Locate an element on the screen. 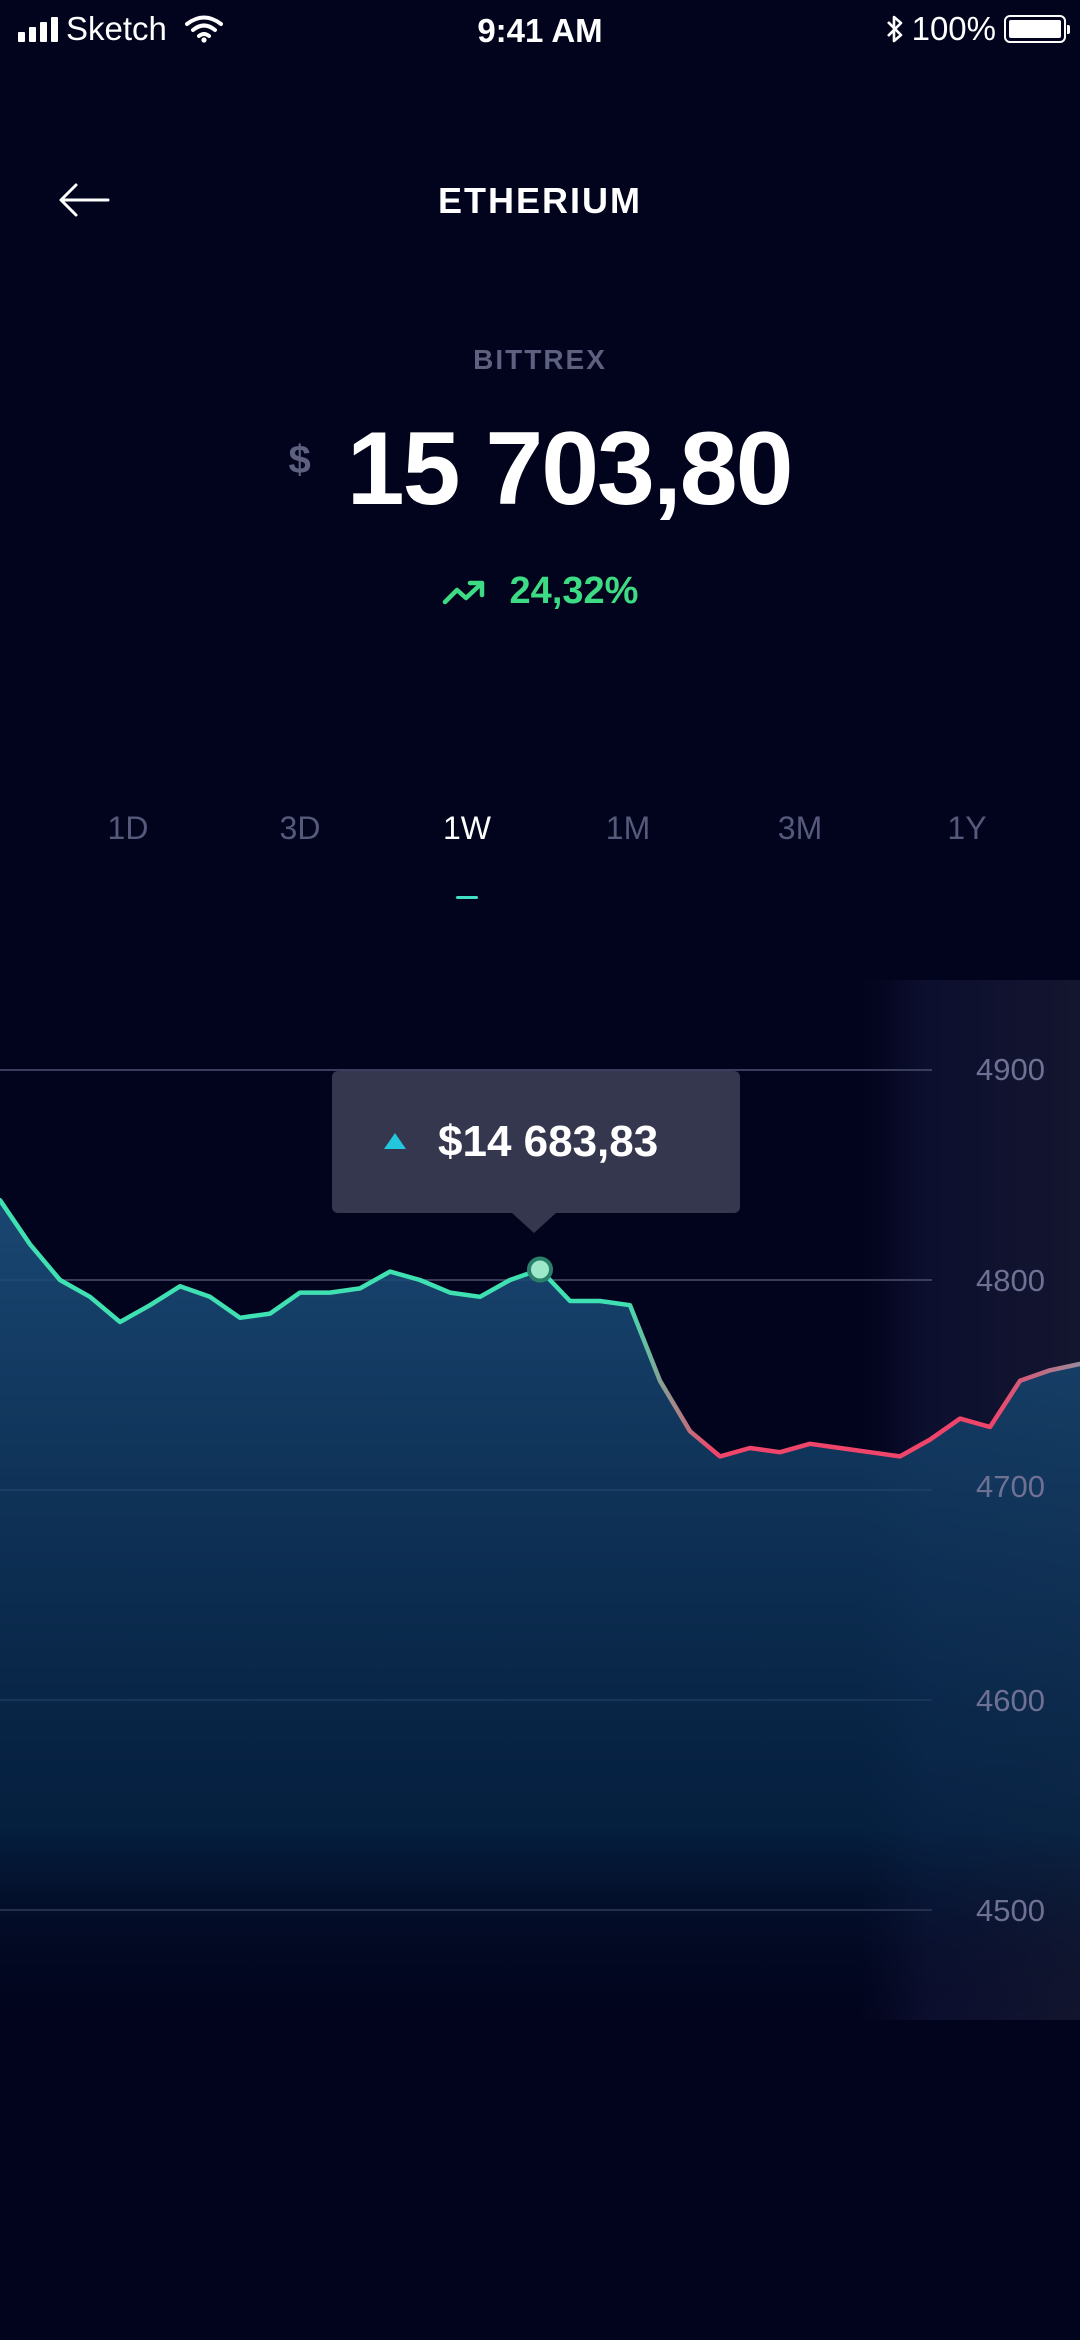  status-bar: Sketch 9:41 AM 100% is located at coordinates (540, 33).